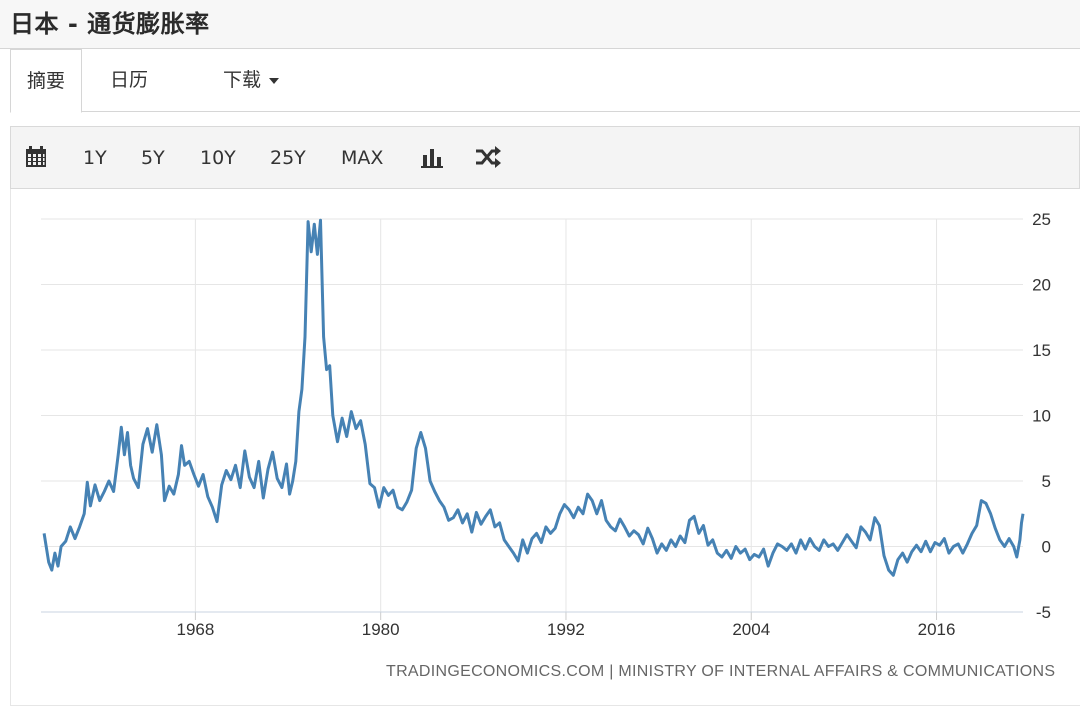 This screenshot has width=1080, height=726. What do you see at coordinates (1046, 481) in the screenshot?
I see `y-tick-label: 5` at bounding box center [1046, 481].